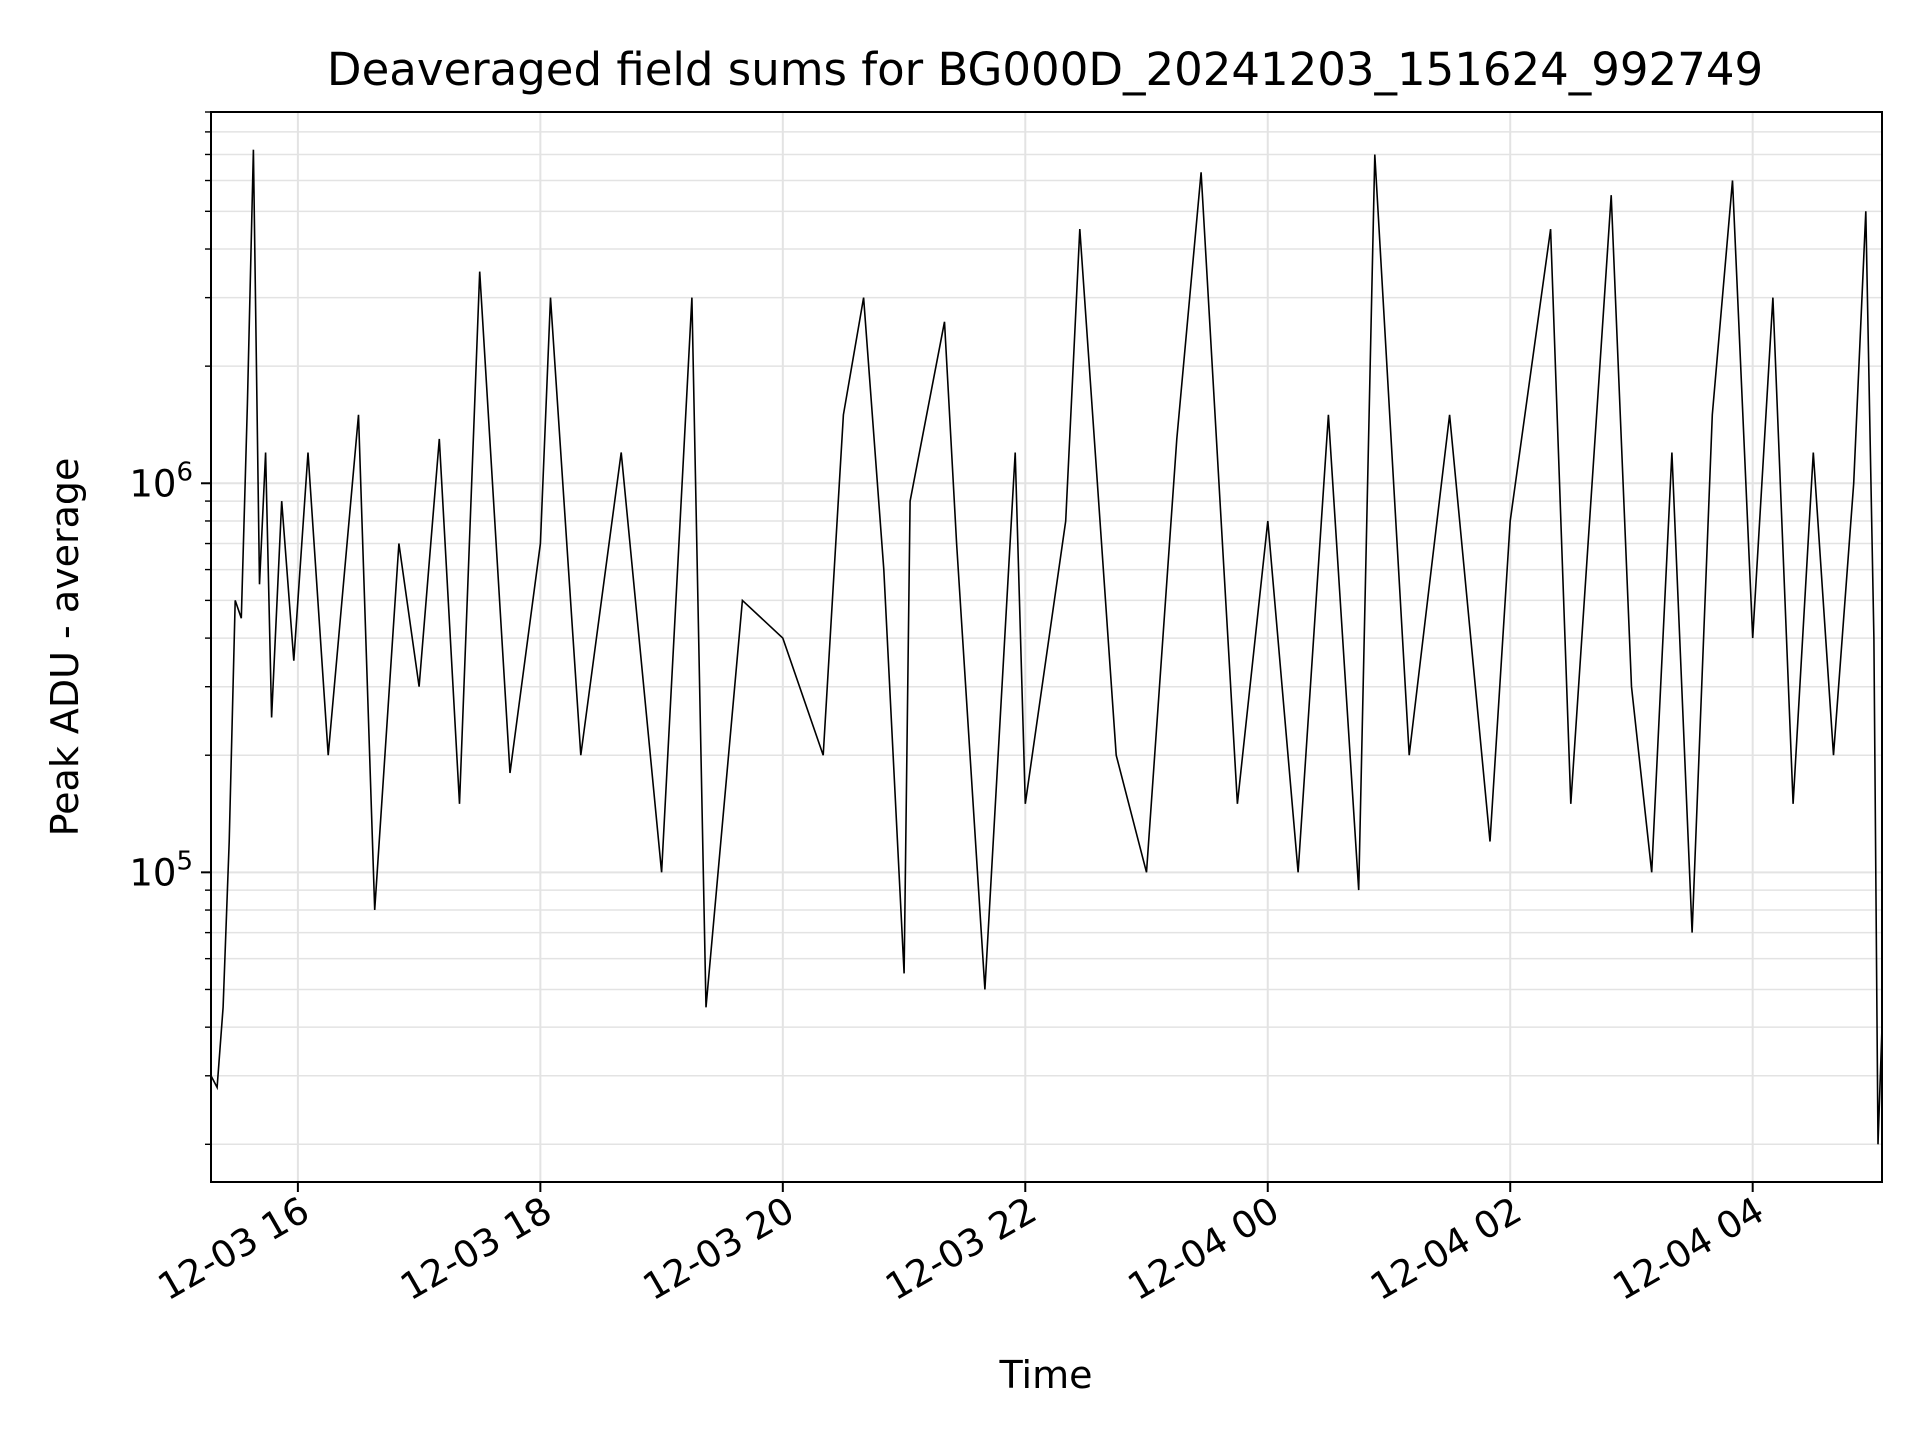  What do you see at coordinates (961, 1249) in the screenshot?
I see `x-tick-label: 12-03 22` at bounding box center [961, 1249].